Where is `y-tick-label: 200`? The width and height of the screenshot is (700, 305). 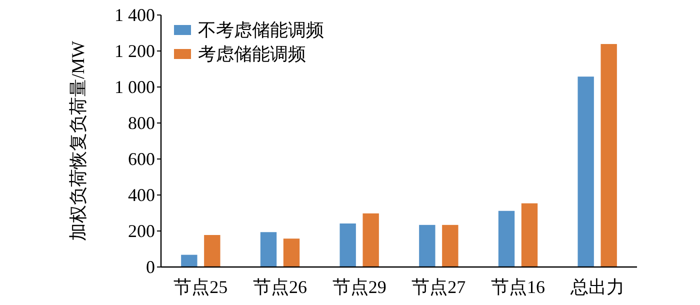 y-tick-label: 200 is located at coordinates (141, 231).